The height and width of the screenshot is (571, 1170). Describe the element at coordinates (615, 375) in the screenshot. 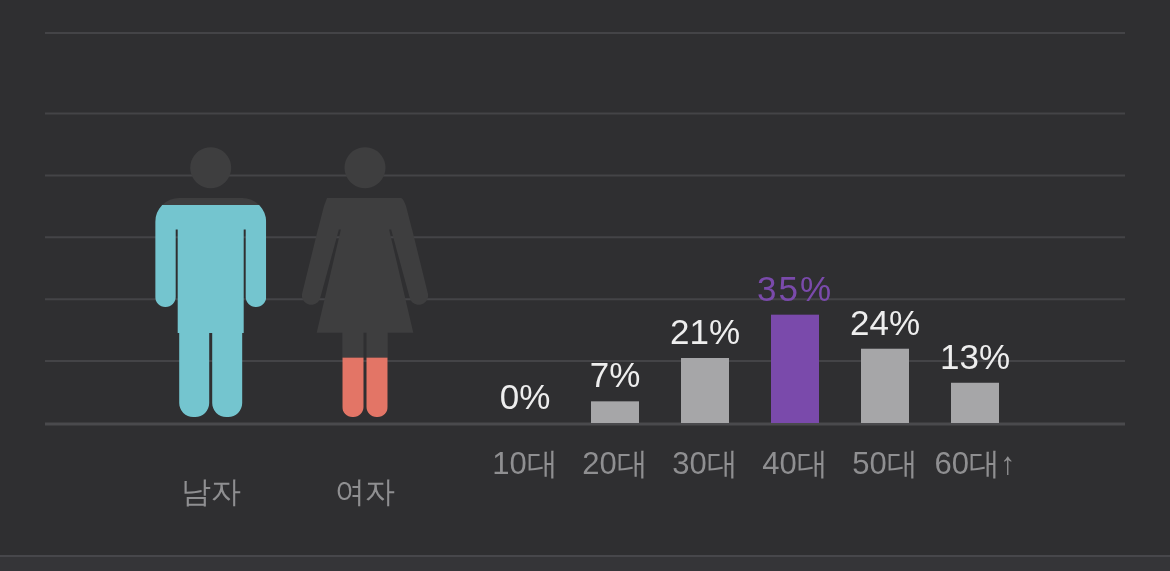

I see `data-label: 7%` at that location.